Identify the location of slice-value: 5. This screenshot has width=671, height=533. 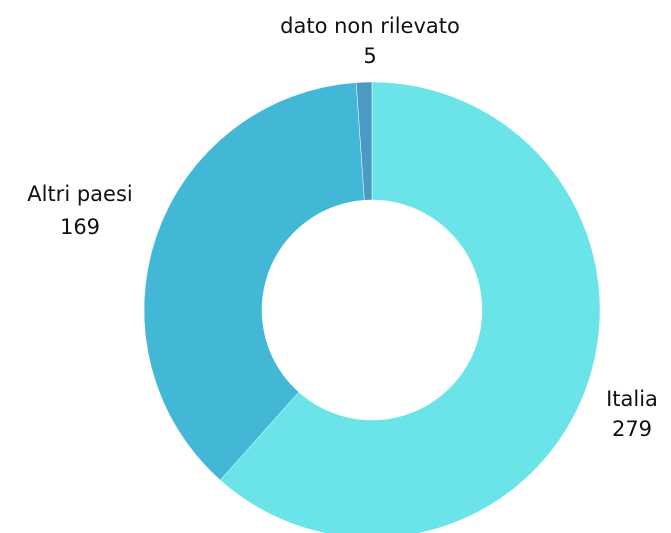
(369, 56).